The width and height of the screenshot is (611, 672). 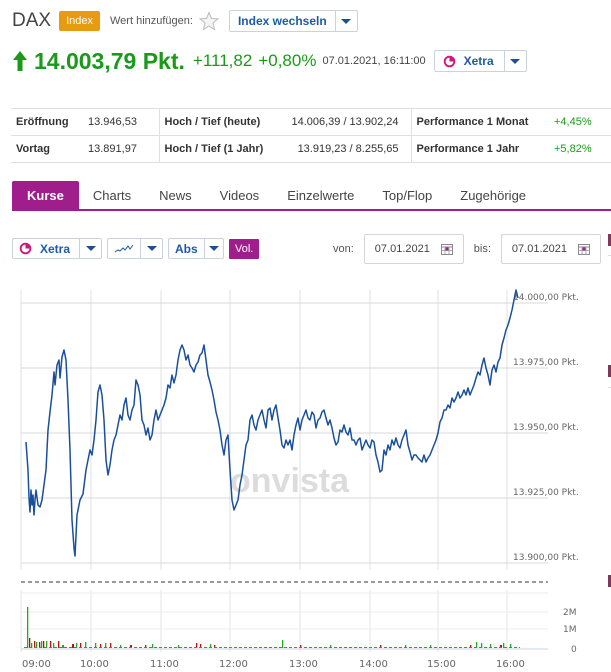 I want to click on scale-dropdown: Abs, so click(x=196, y=248).